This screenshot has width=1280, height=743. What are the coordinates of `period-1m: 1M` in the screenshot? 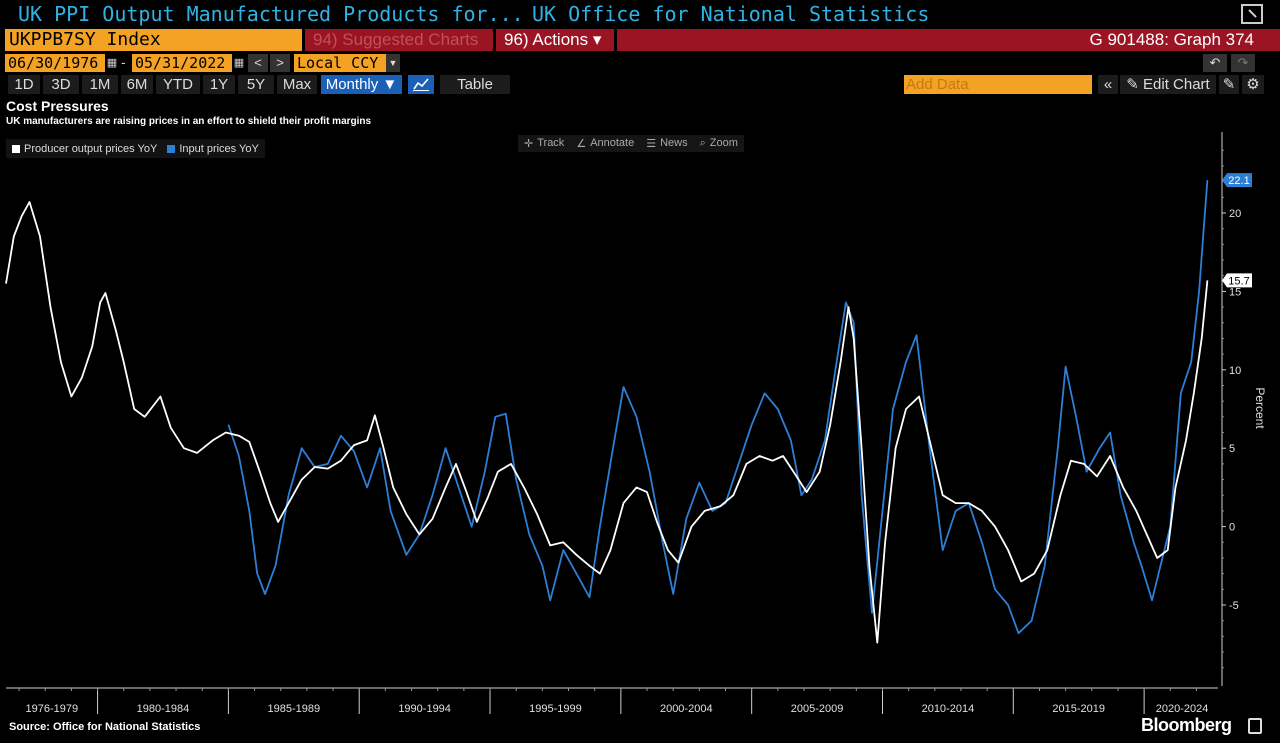 It's located at (100, 84).